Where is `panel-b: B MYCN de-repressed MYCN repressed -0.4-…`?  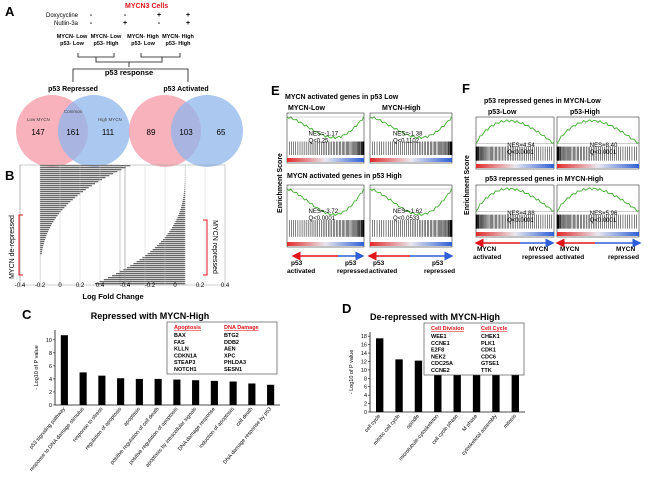
panel-b: B MYCN de-repressed MYCN repressed -0.4-… is located at coordinates (117, 232).